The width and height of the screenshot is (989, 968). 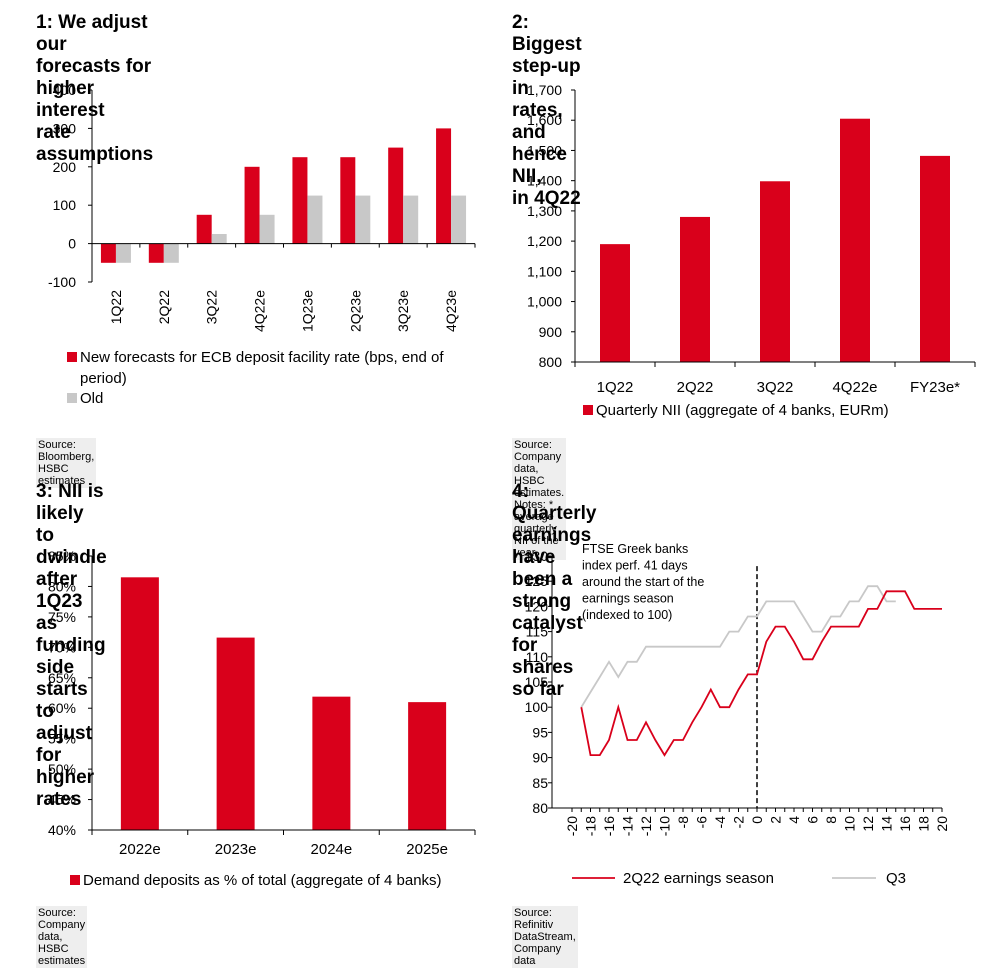 What do you see at coordinates (537, 682) in the screenshot?
I see `y-tick-label: 105` at bounding box center [537, 682].